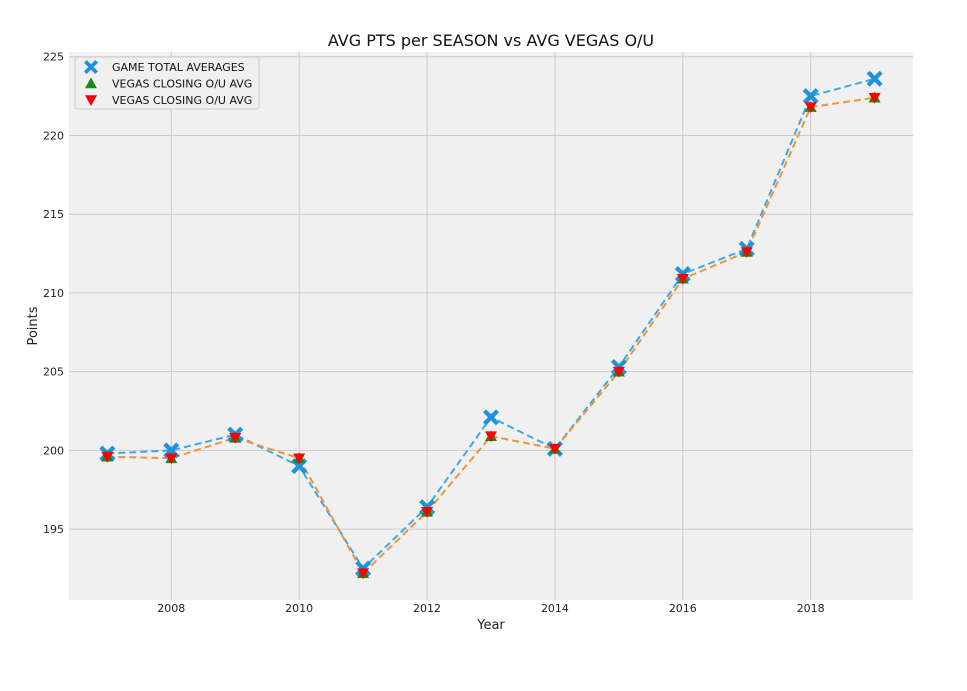 This screenshot has height=691, width=967. I want to click on y-axis-label: Points, so click(33, 325).